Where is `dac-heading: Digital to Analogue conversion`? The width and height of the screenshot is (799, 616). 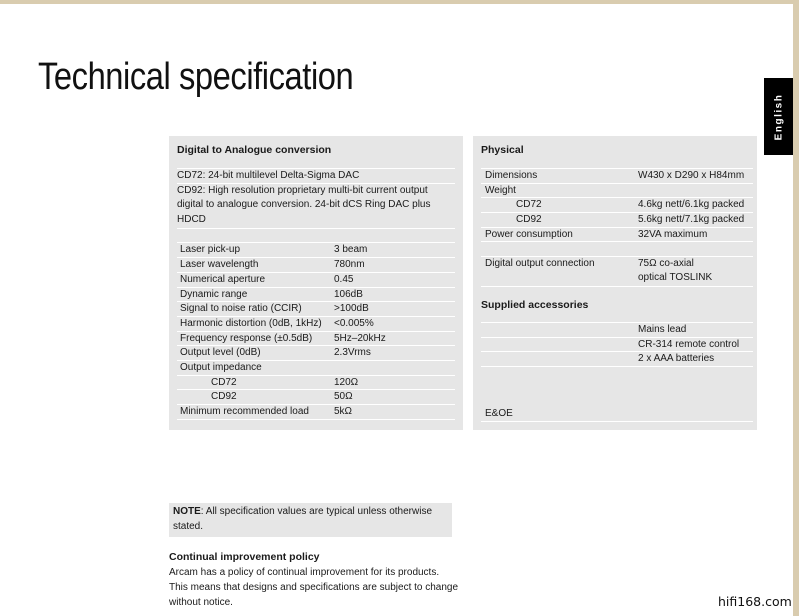 dac-heading: Digital to Analogue conversion is located at coordinates (254, 150).